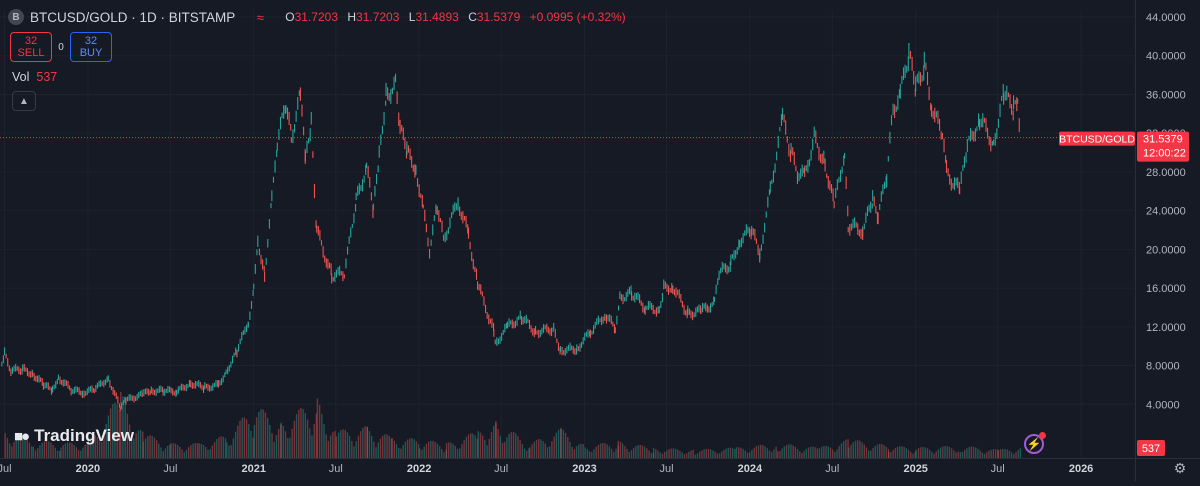 The image size is (1200, 486). What do you see at coordinates (253, 469) in the screenshot?
I see `x-tick-label: 2021` at bounding box center [253, 469].